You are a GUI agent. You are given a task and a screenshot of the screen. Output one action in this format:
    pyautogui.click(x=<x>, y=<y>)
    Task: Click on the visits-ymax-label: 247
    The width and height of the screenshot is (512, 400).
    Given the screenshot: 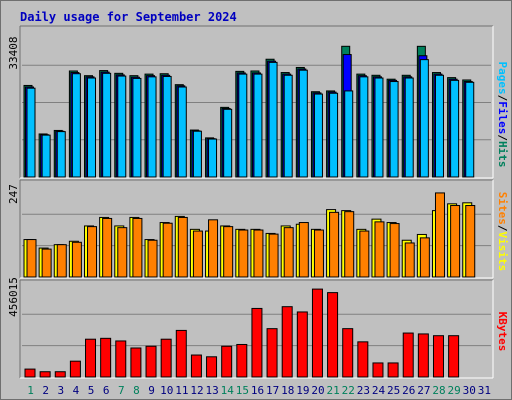 What is the action you would take?
    pyautogui.click(x=13, y=194)
    